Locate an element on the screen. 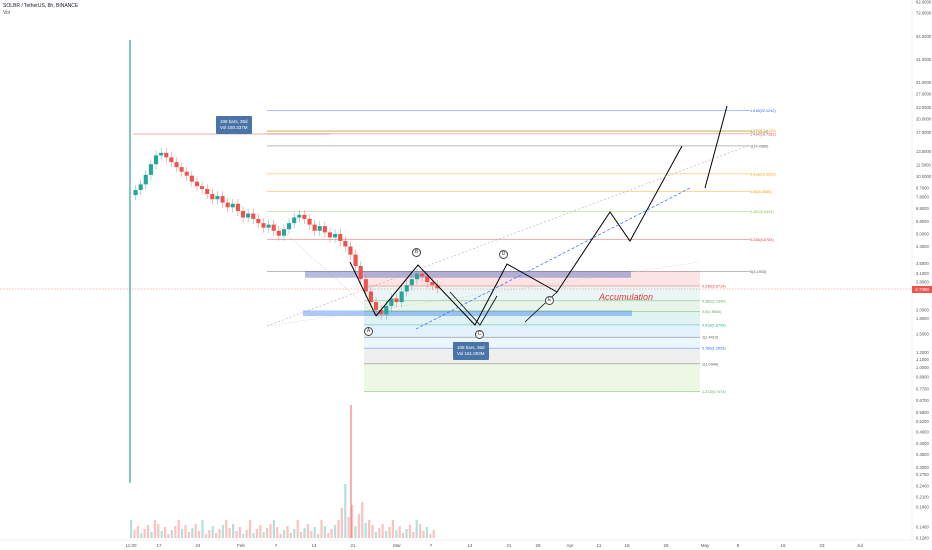 This screenshot has width=932, height=550. symbol-title: SOLBR / TetherUS, 8h, BINANCE is located at coordinates (41, 6).